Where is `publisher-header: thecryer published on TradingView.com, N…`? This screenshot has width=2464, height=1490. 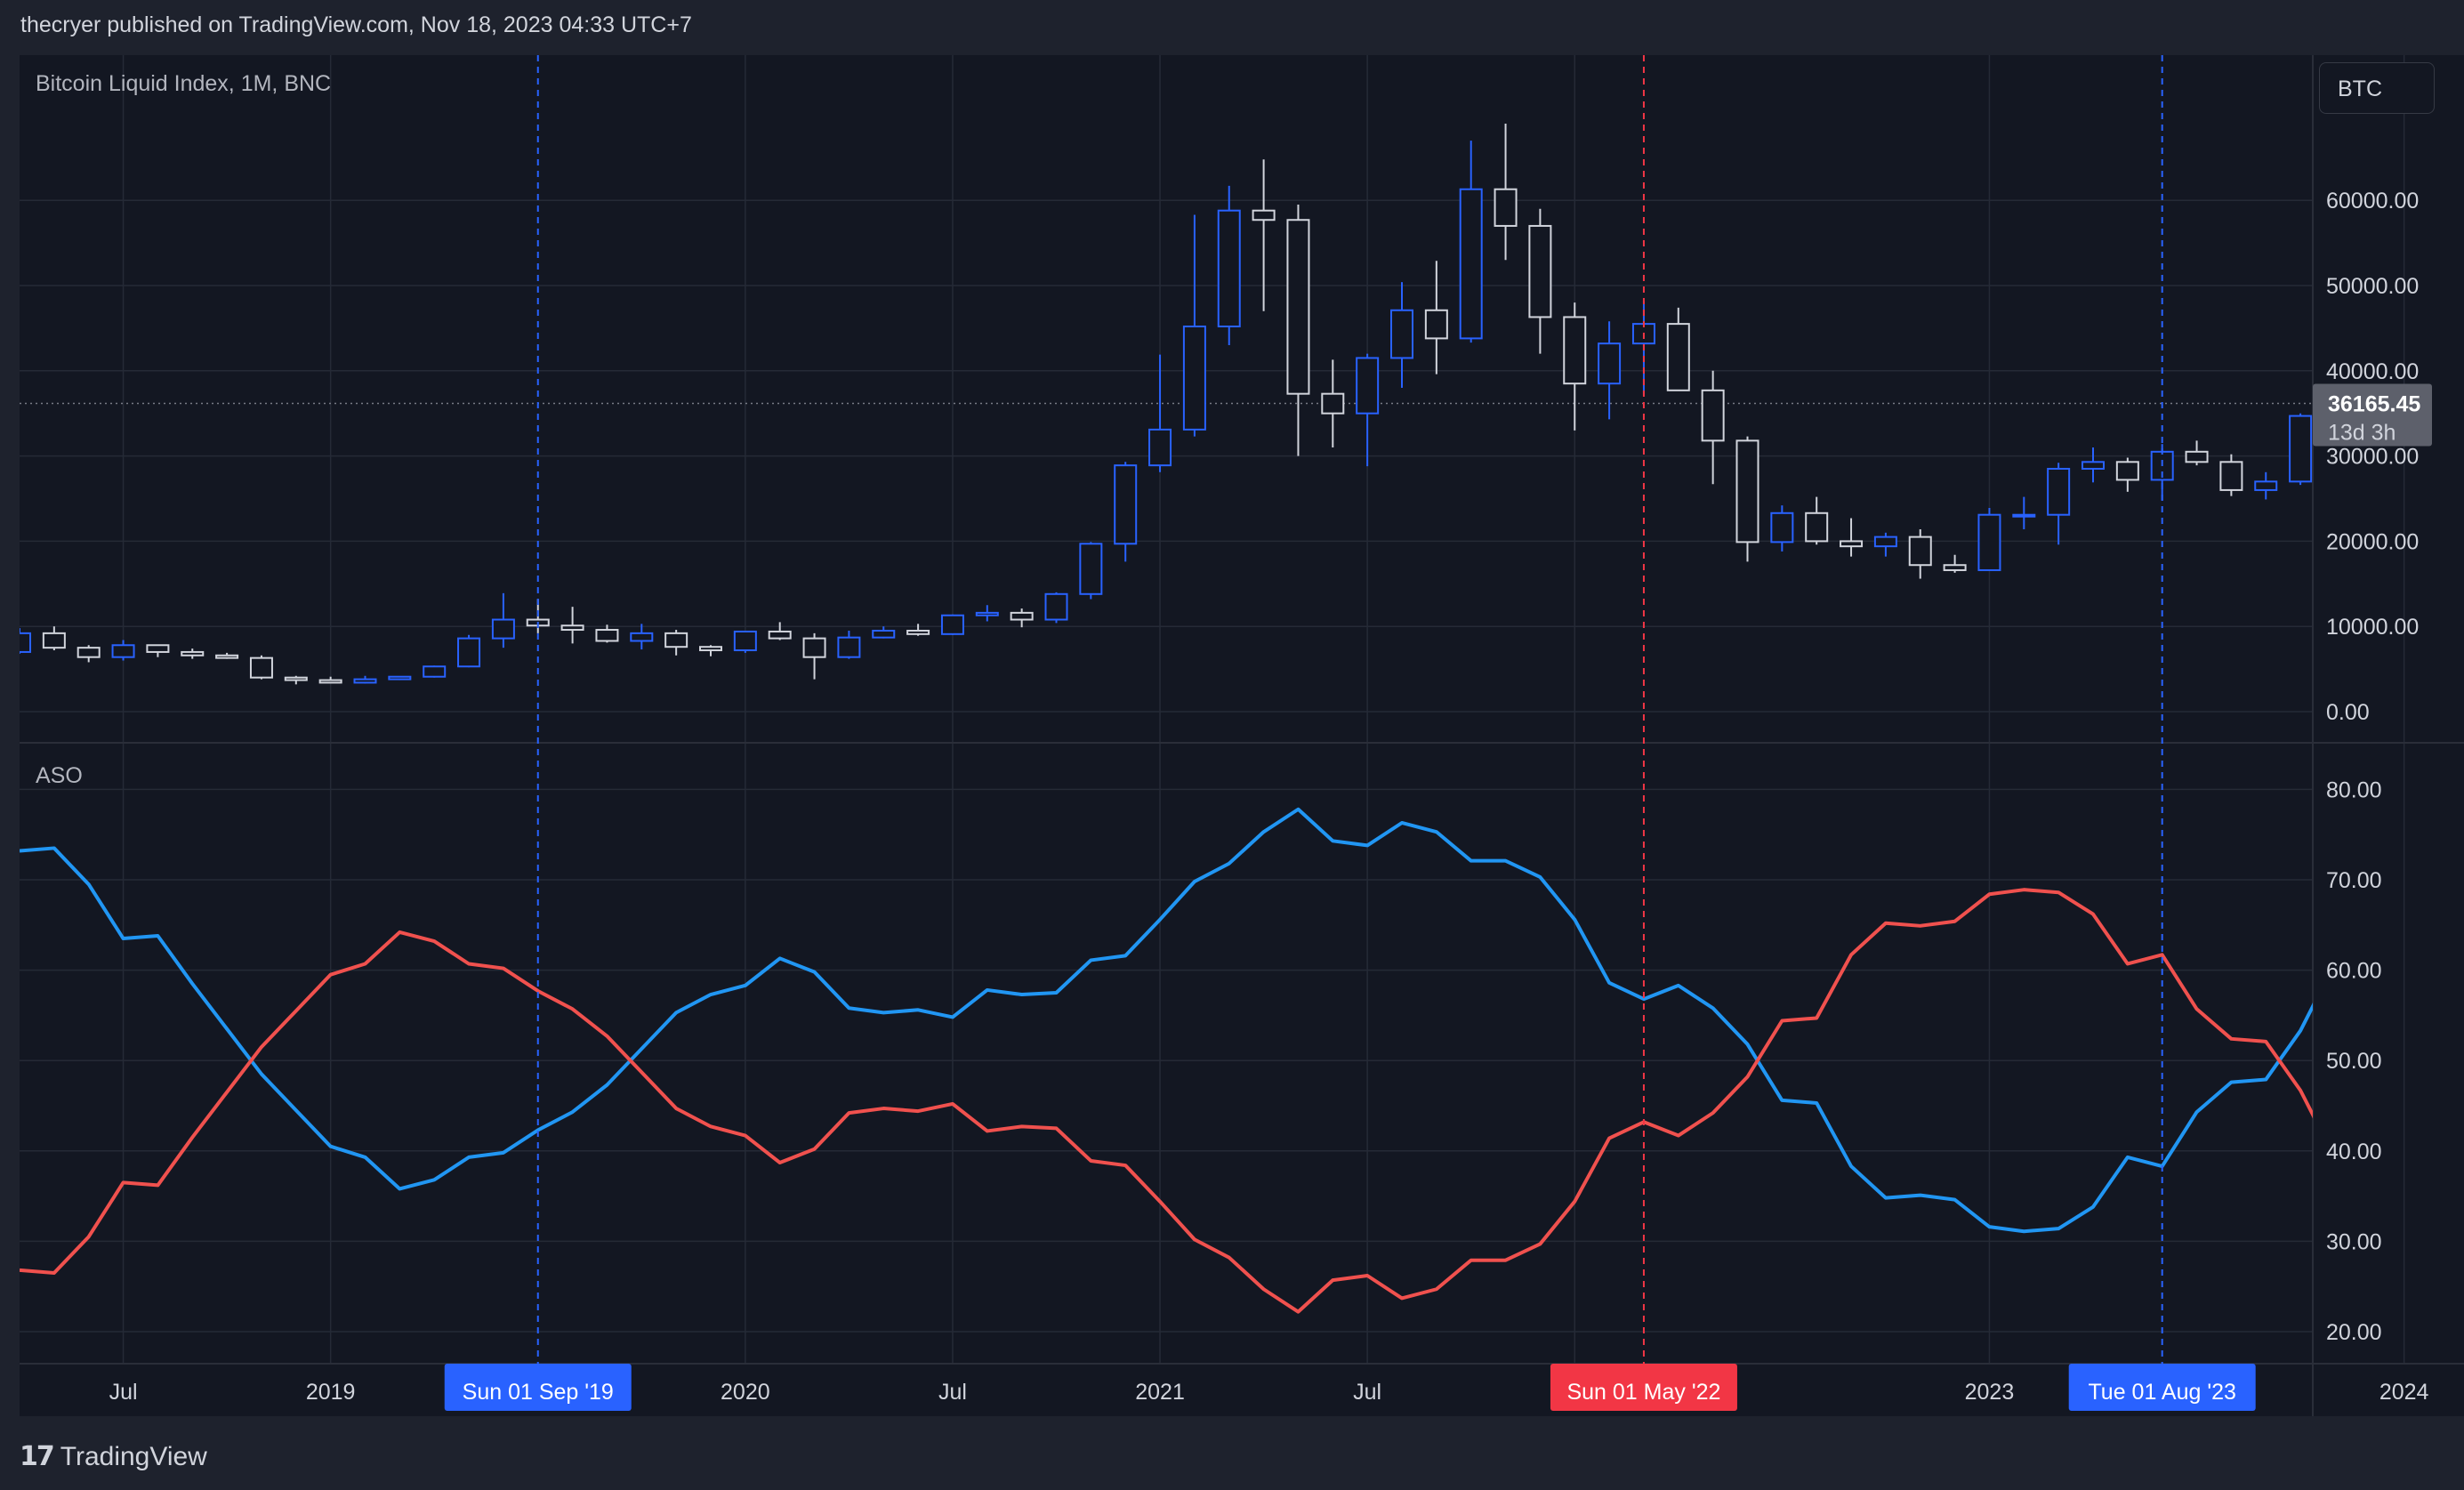
publisher-header: thecryer published on TradingView.com, N… is located at coordinates (356, 25).